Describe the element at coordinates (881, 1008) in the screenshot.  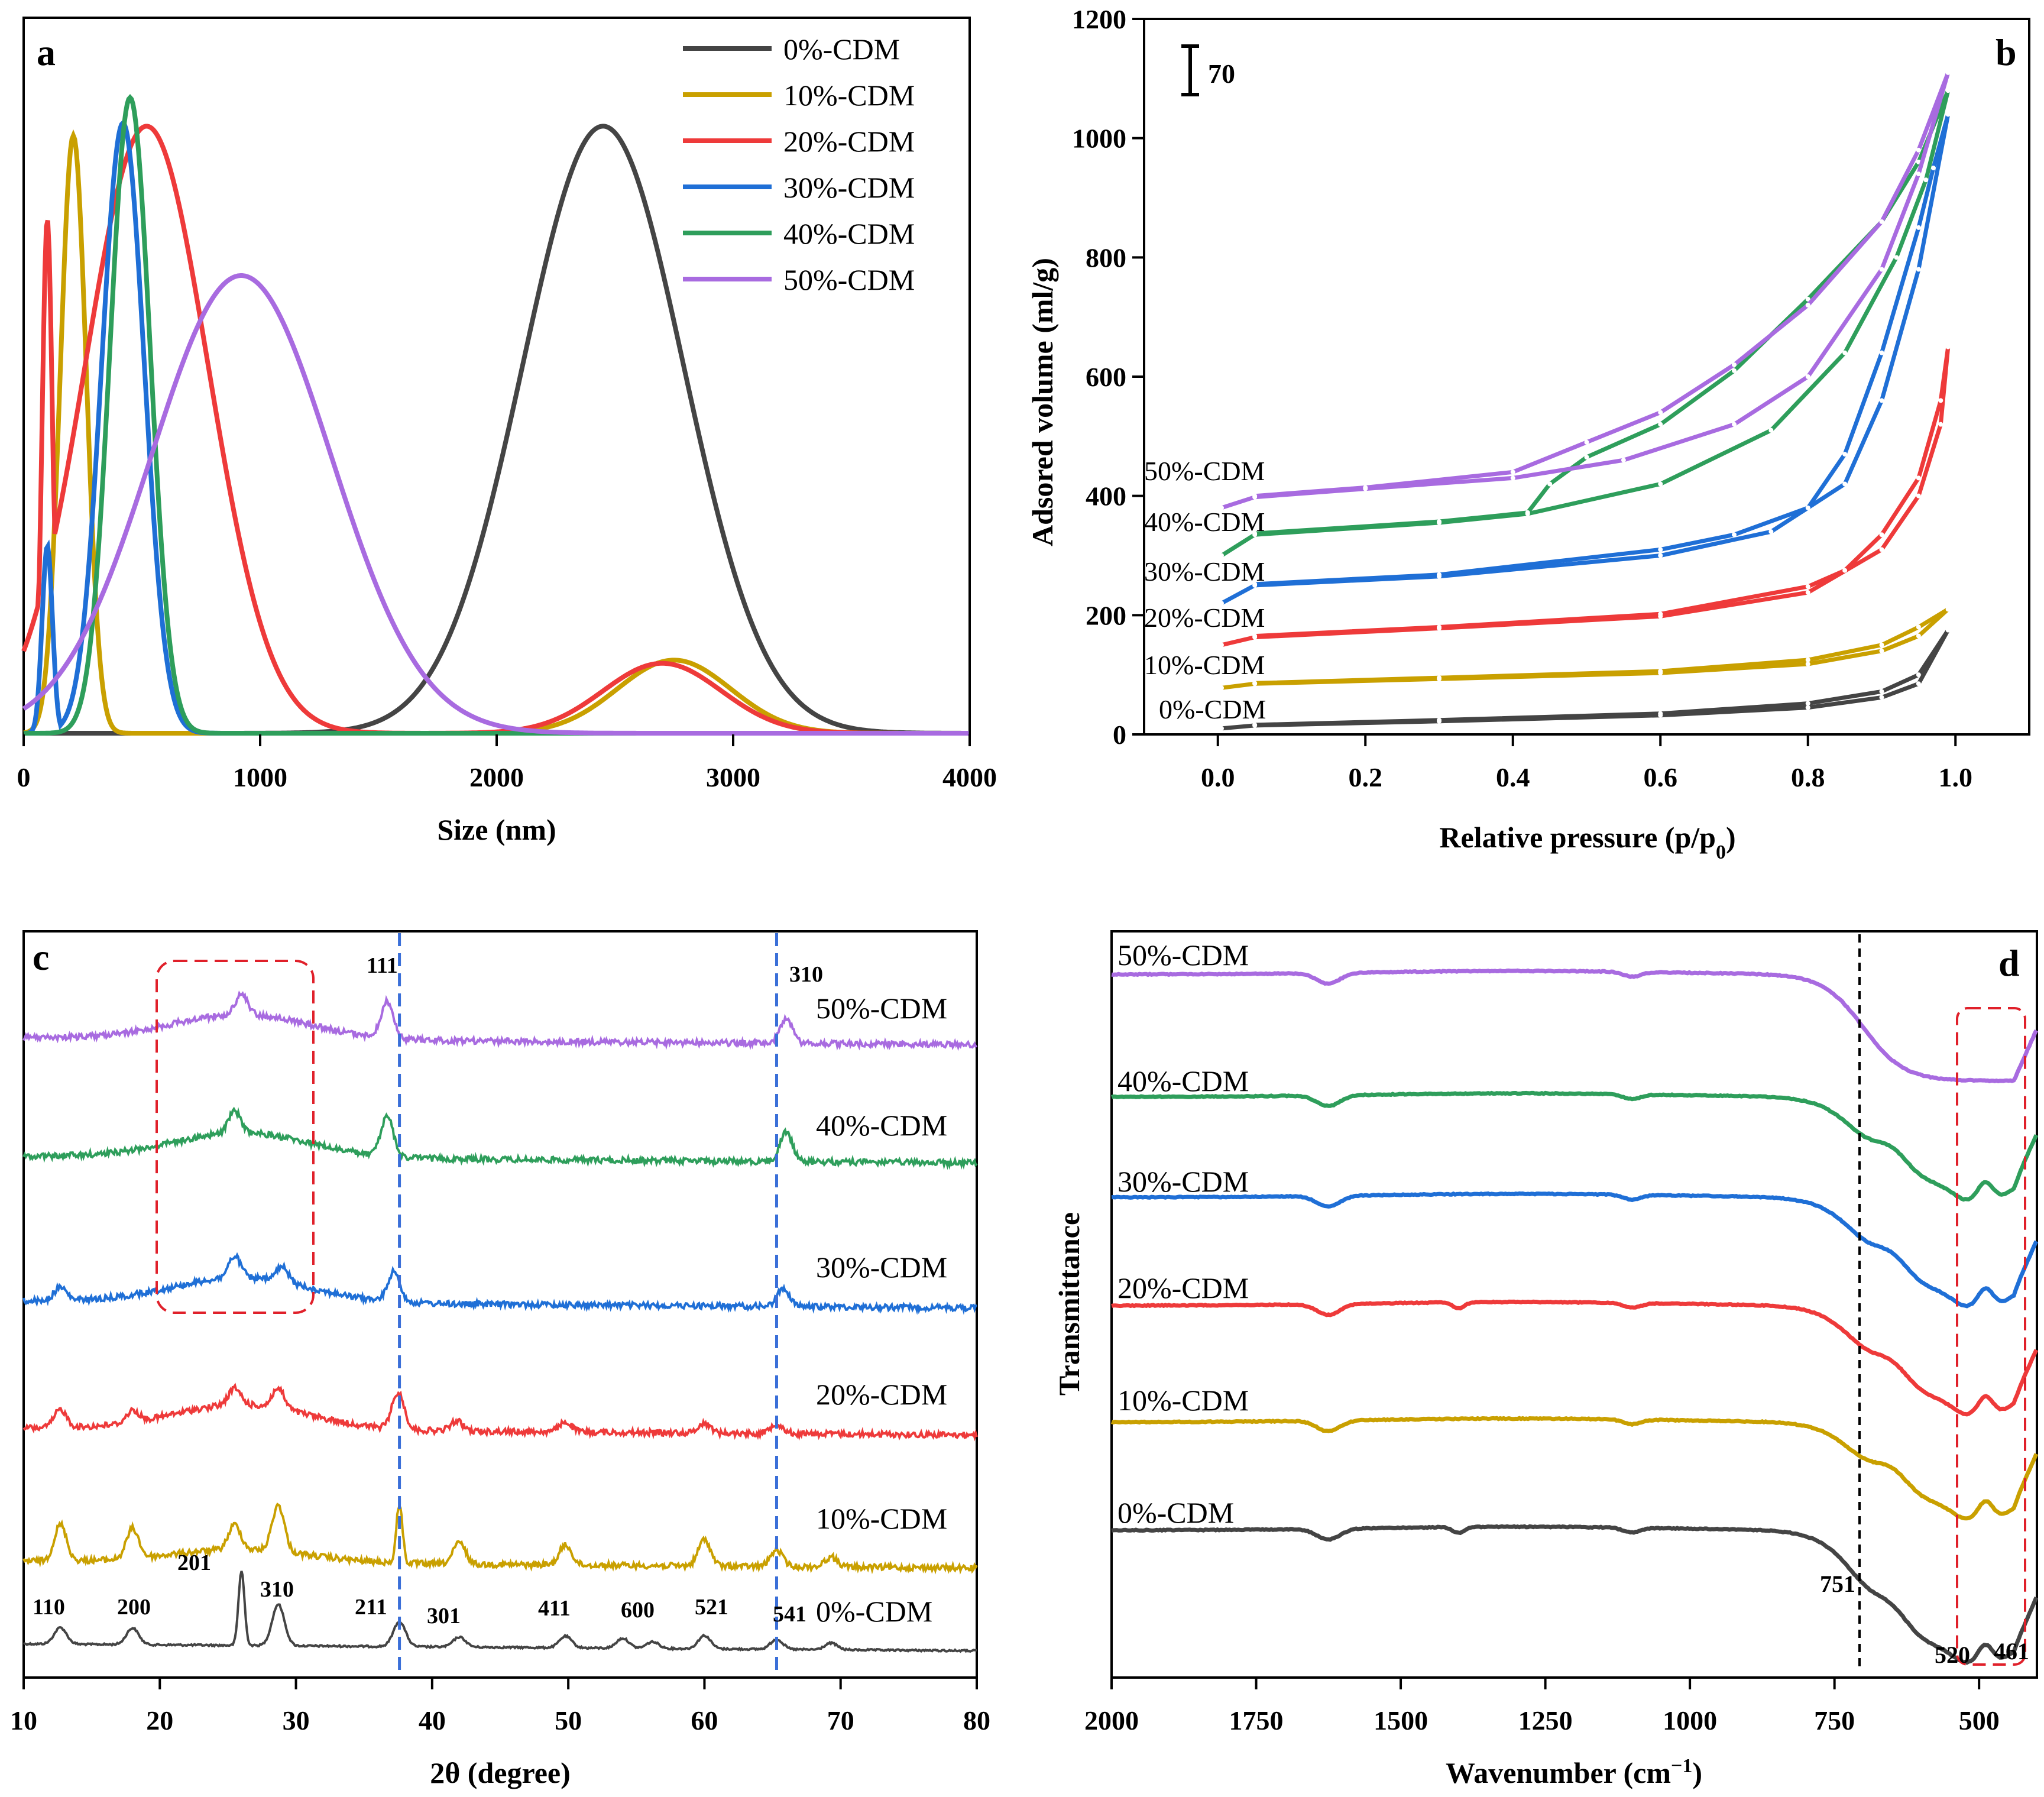
I see `c-series-label-50pct-cdm: 50%-CDM` at that location.